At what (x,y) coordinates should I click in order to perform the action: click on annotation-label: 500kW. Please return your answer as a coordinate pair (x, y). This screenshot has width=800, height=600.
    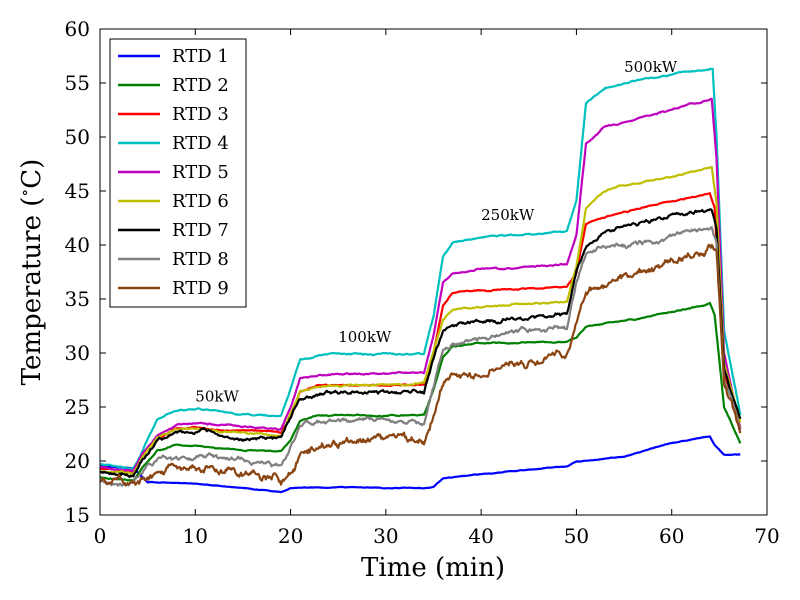
    Looking at the image, I should click on (651, 67).